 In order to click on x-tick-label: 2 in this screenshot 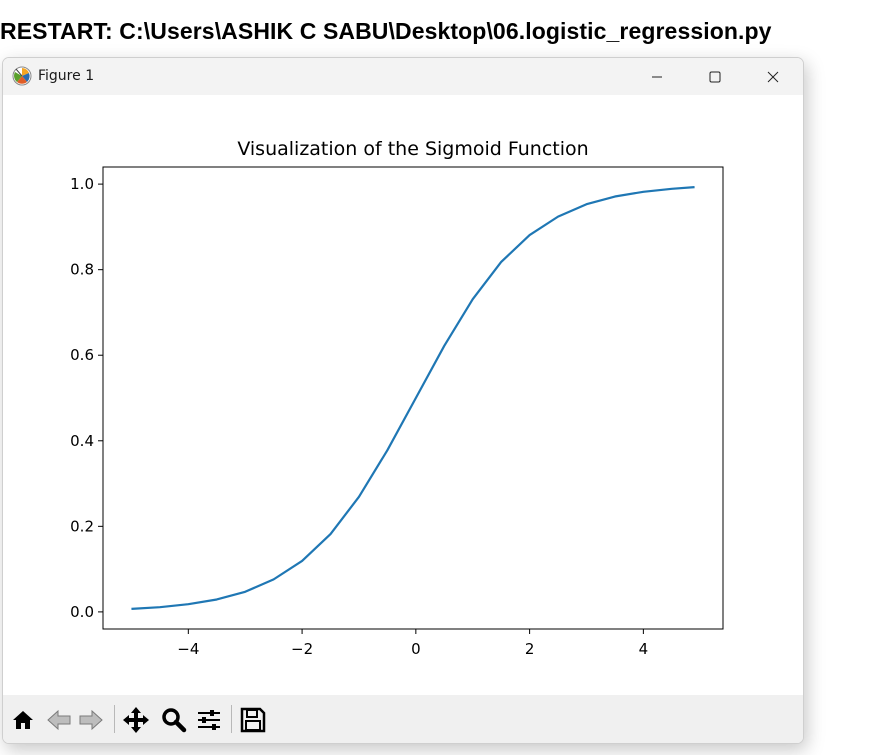, I will do `click(530, 649)`.